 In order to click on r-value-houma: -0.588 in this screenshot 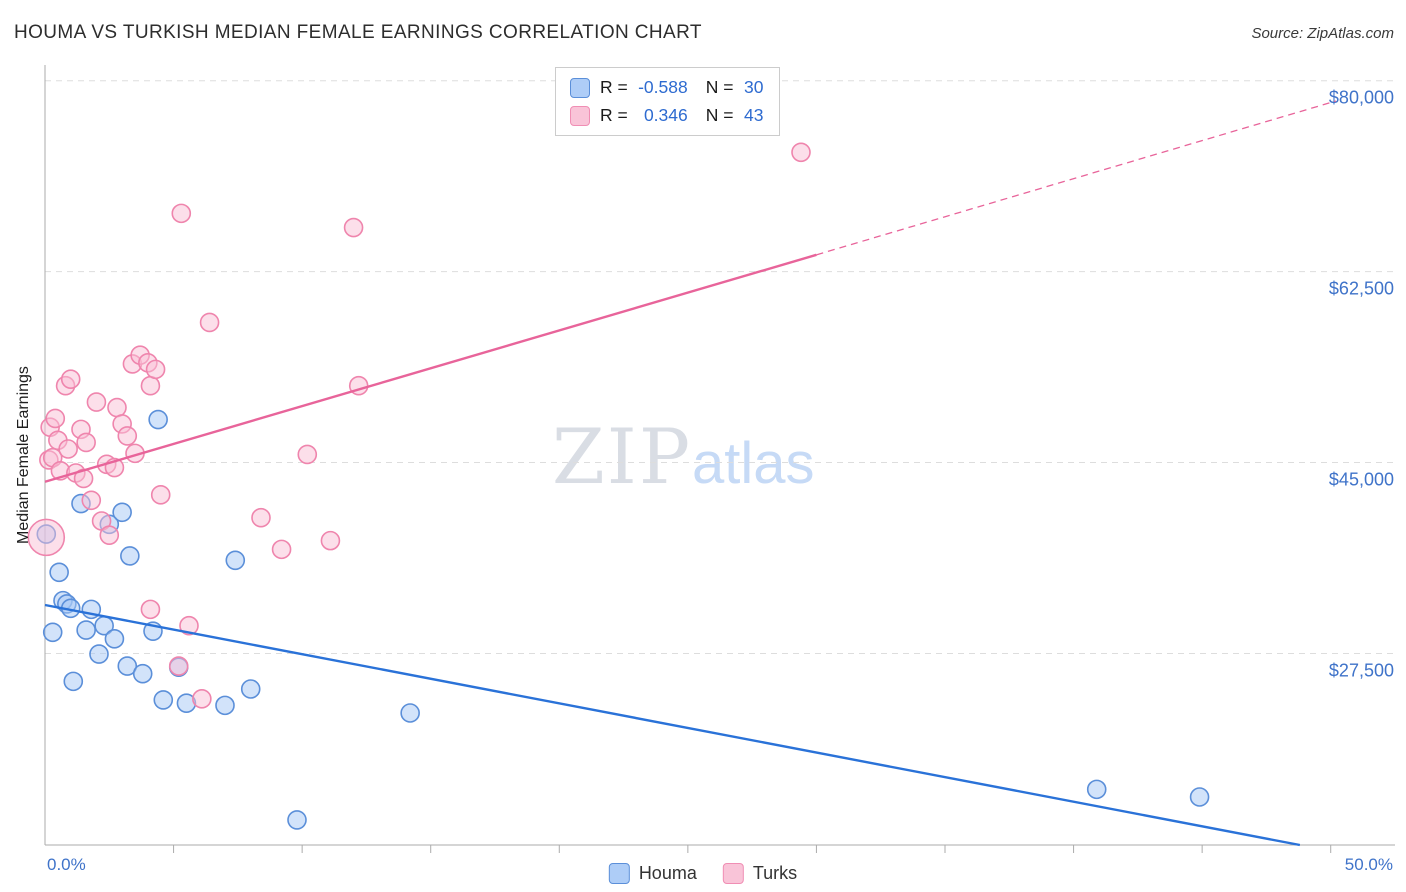, I will do `click(663, 87)`.